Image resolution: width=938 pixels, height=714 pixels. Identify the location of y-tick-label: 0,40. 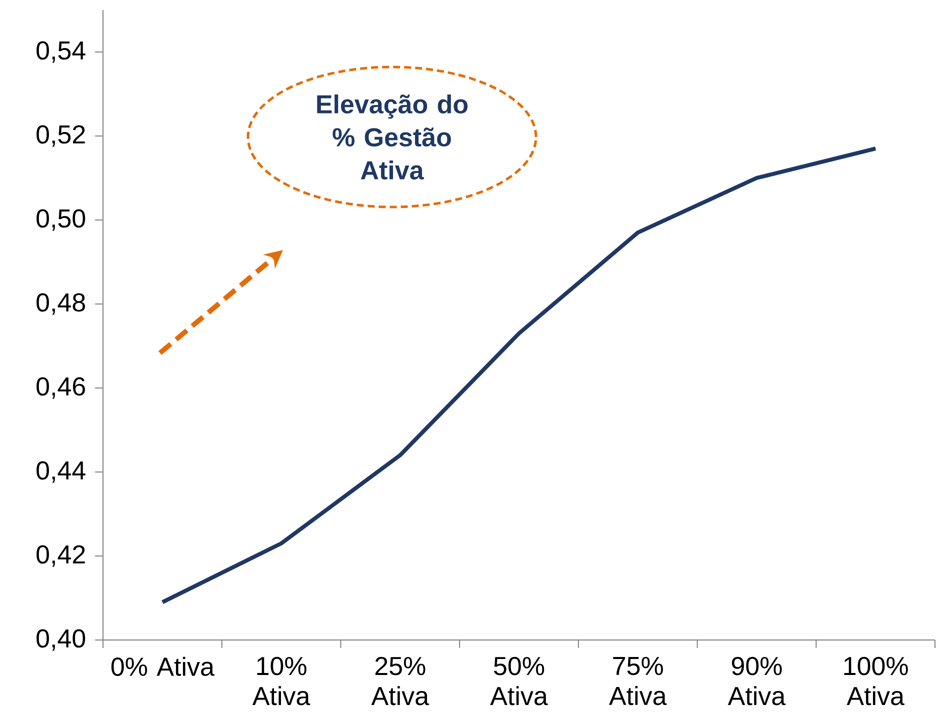
(61, 640).